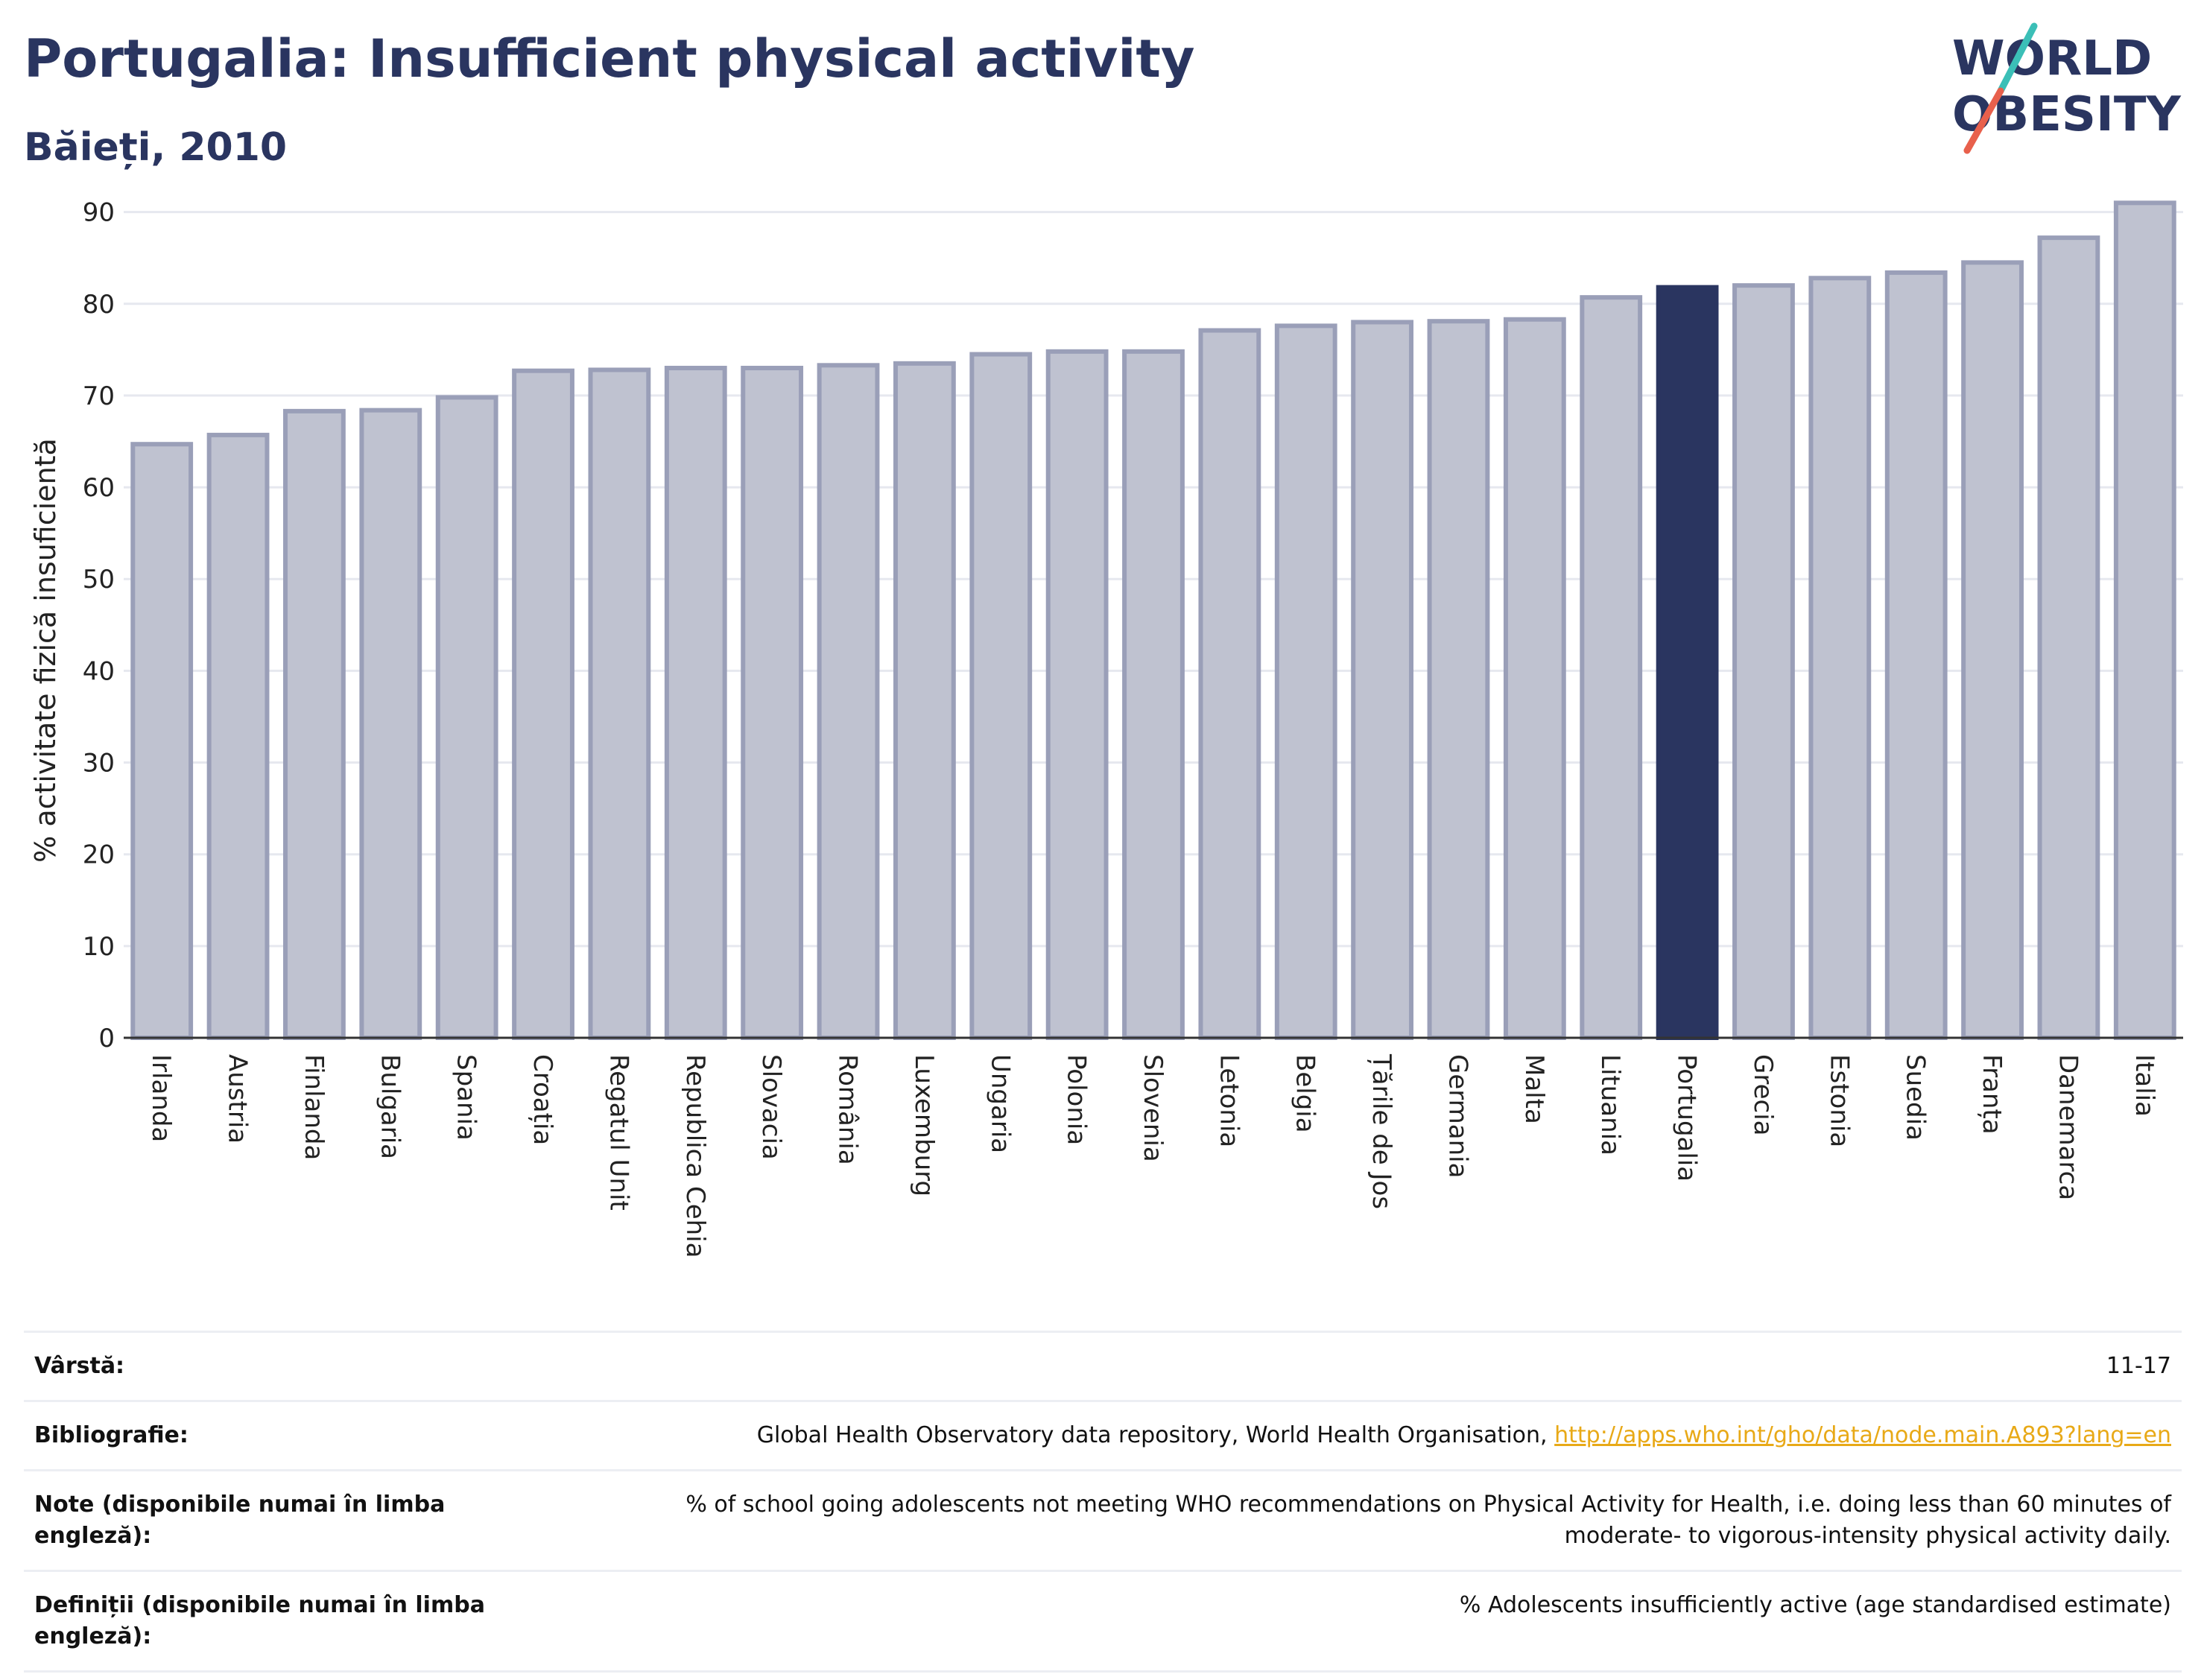 The height and width of the screenshot is (1680, 2204). What do you see at coordinates (99, 625) in the screenshot?
I see `y-tick-labels: 0 10 20 30 40 50 60 70 80 90` at bounding box center [99, 625].